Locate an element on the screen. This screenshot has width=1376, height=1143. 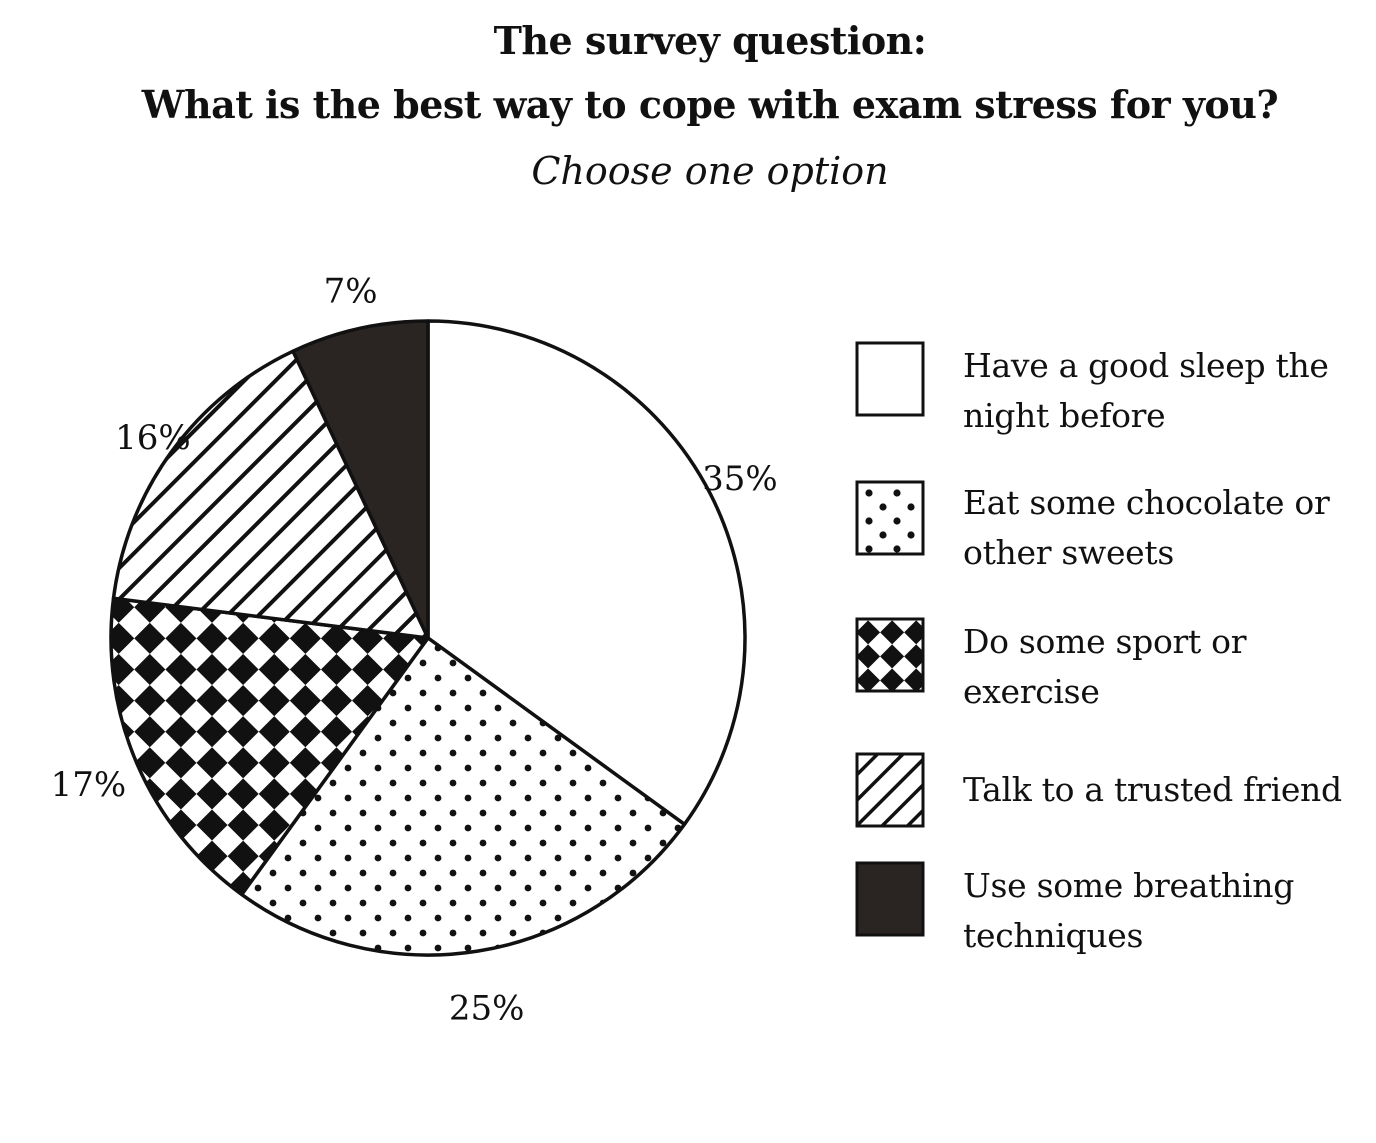
pie-value-label-sleep: 35% is located at coordinates (740, 479).